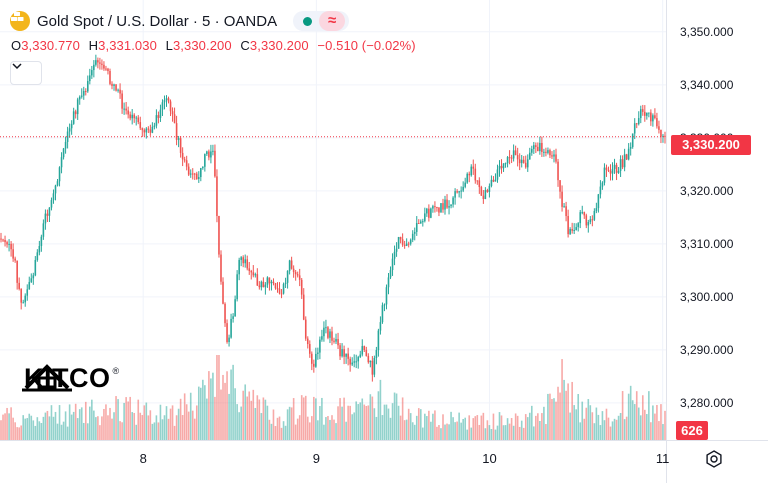 This screenshot has height=483, width=768. Describe the element at coordinates (157, 21) in the screenshot. I see `symbol-title: Gold Spot / U.S. Dollar · 5 · OANDA` at that location.